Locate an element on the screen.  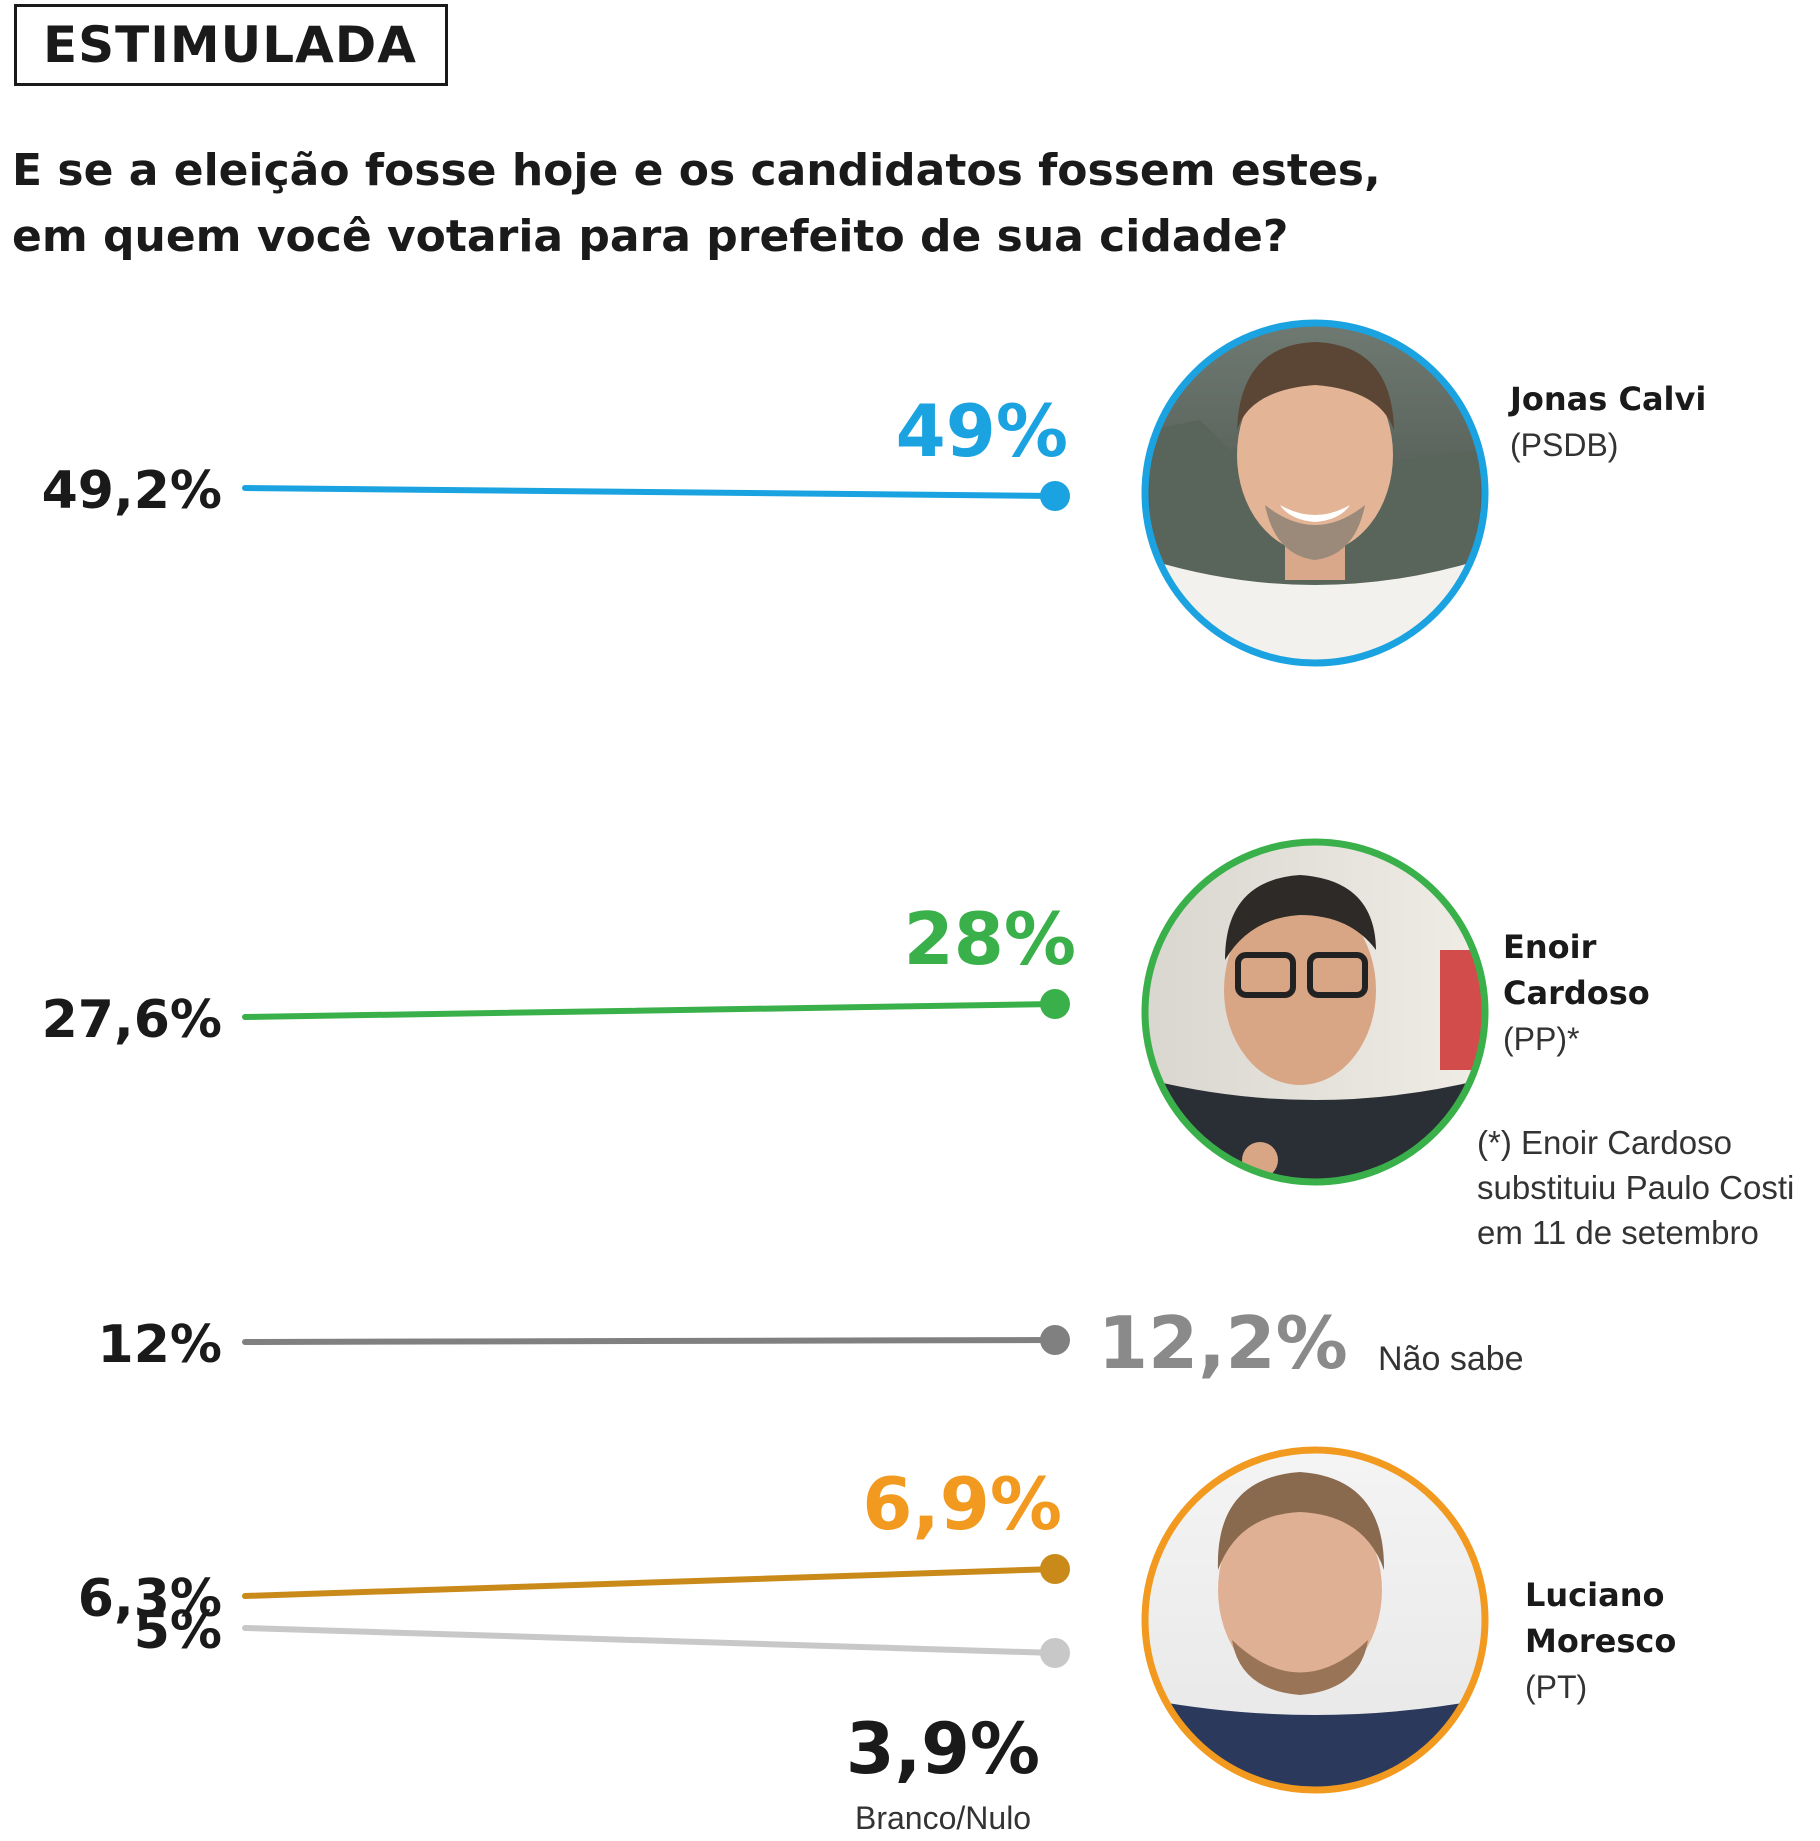
candidate-party: (PSDB) is located at coordinates (1564, 445).